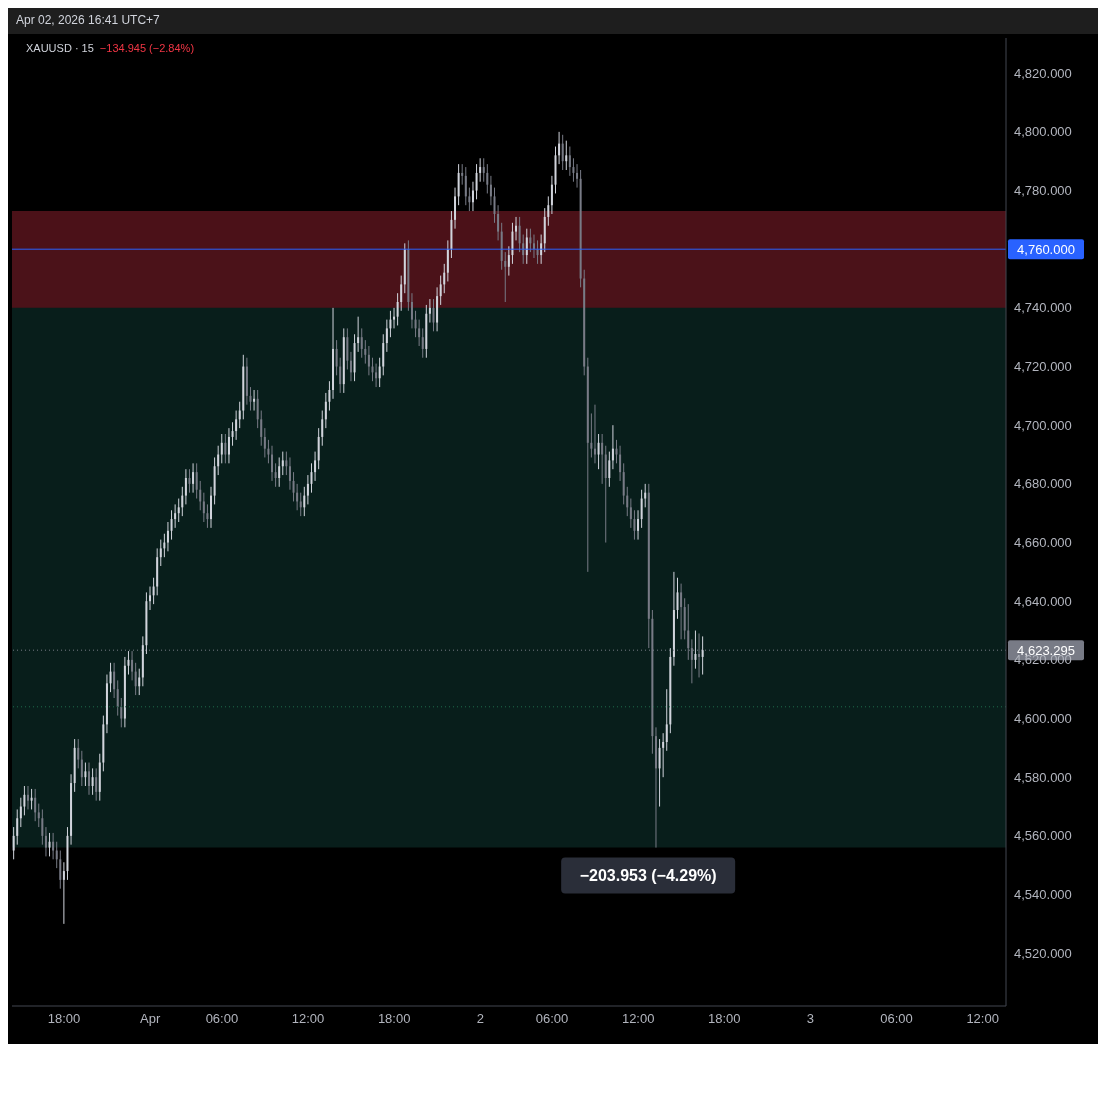  What do you see at coordinates (88, 20) in the screenshot?
I see `text: Apr 02, 2026 16:41 UTC+7` at bounding box center [88, 20].